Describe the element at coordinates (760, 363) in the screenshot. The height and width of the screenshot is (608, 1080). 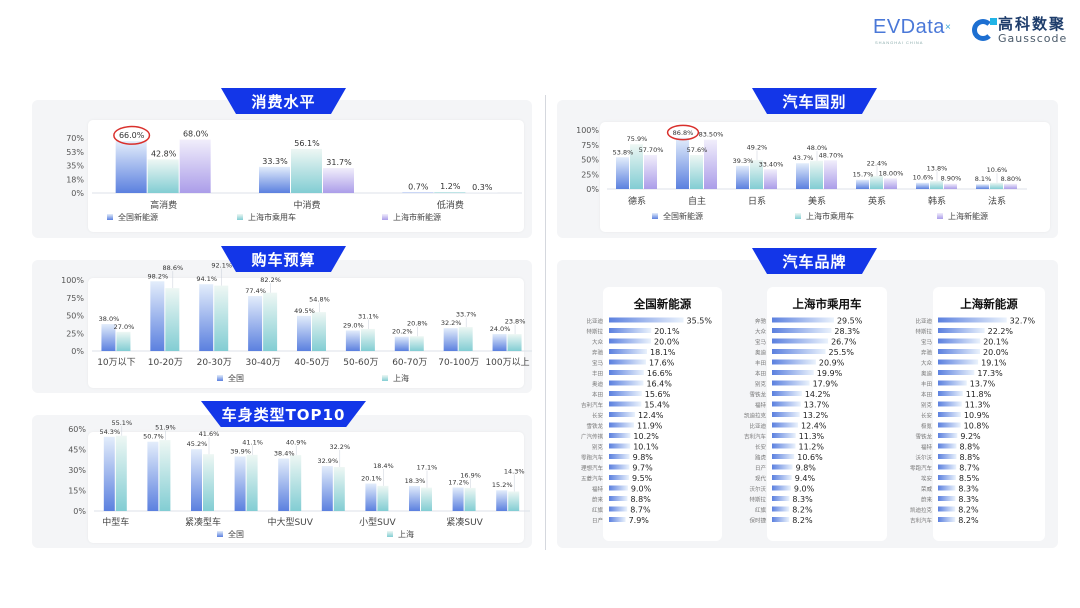
I see `brand-name: 丰田` at that location.